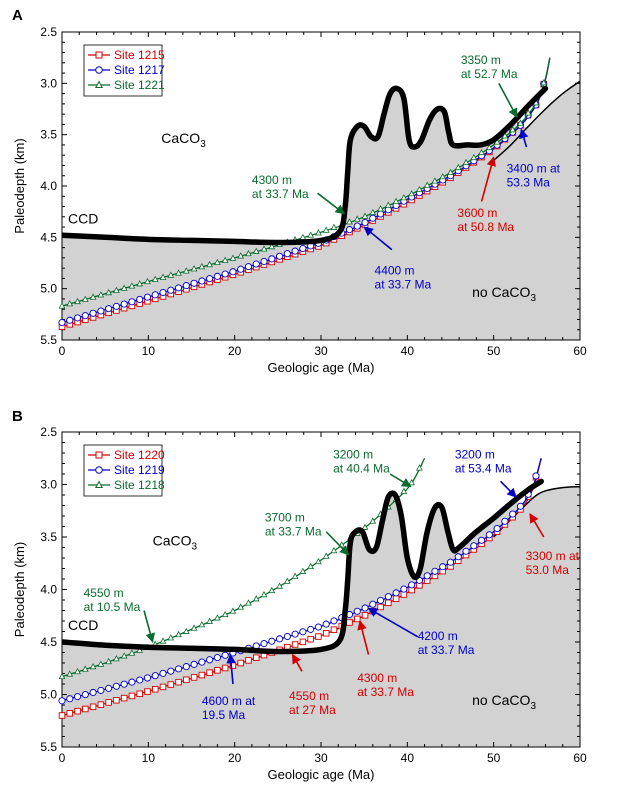  Describe the element at coordinates (126, 485) in the screenshot. I see `legend-entry: Site 1218` at that location.